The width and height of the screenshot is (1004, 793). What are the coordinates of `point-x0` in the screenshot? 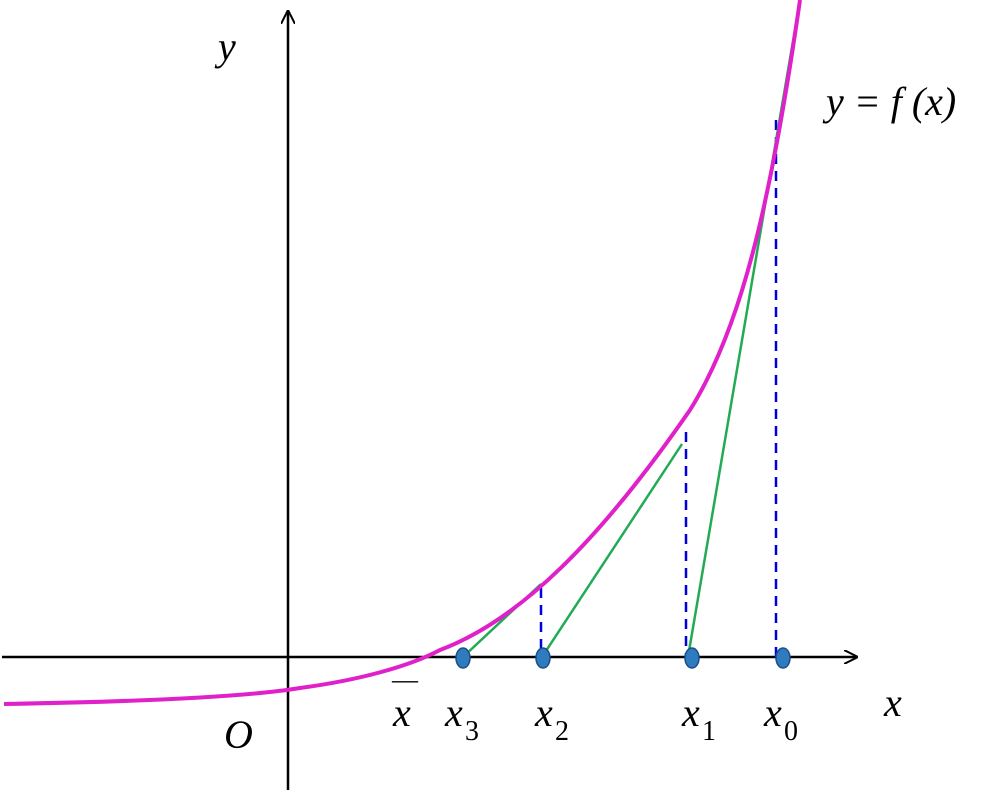 It's located at (783, 658).